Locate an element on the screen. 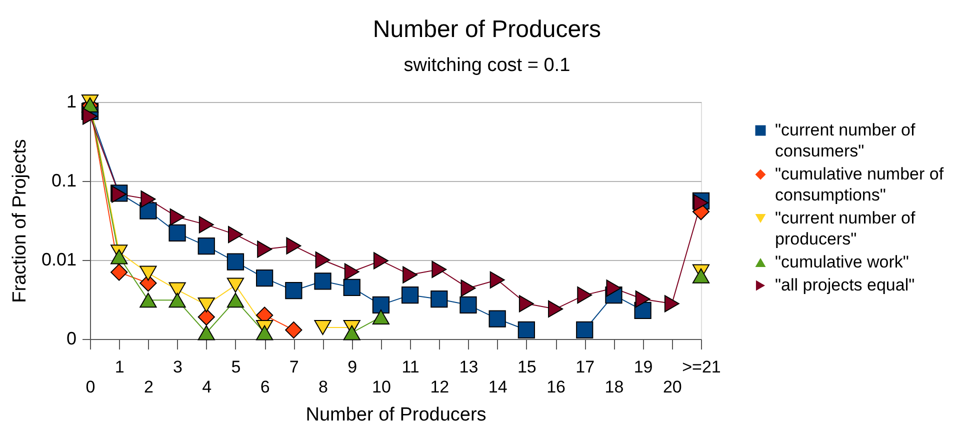 The height and width of the screenshot is (429, 962). legend-label: "all projects equal" is located at coordinates (845, 285).